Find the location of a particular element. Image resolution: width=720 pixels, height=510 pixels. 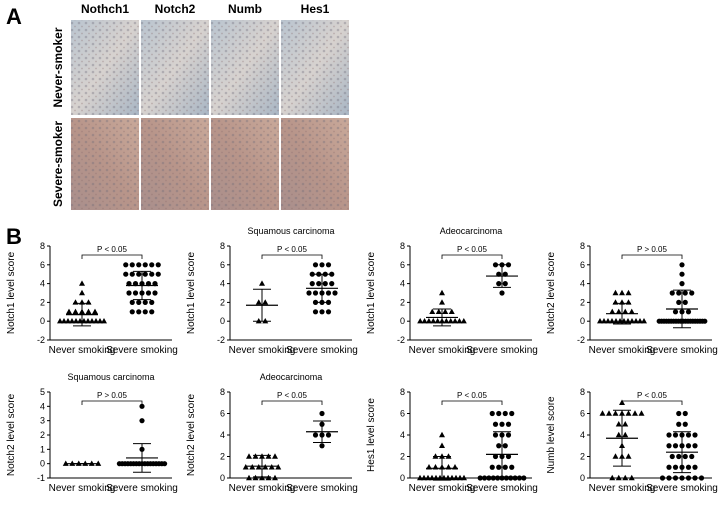

y-axis-label: Notch1 level score is located at coordinates (11, 292).